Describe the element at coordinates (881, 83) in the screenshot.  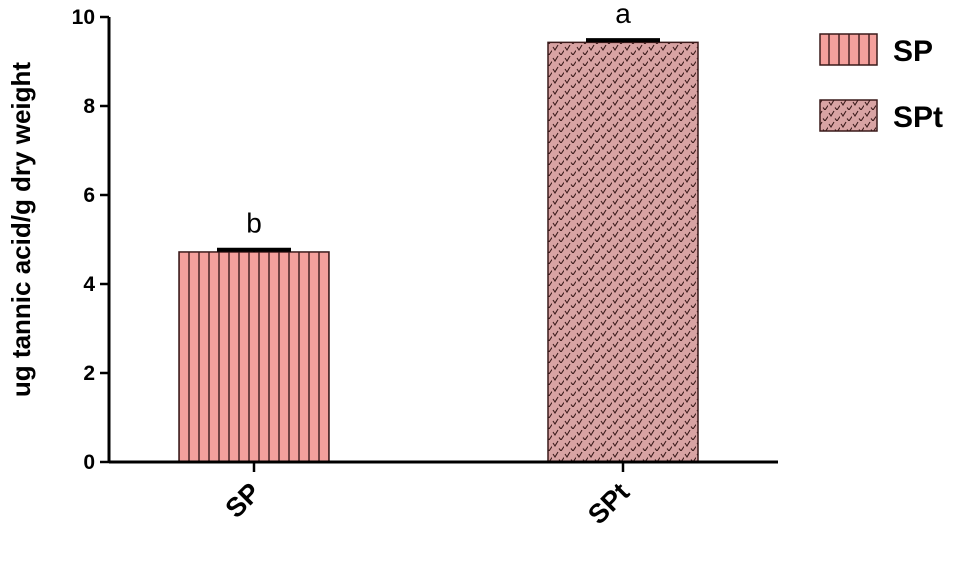
I see `legend: SP SPt` at that location.